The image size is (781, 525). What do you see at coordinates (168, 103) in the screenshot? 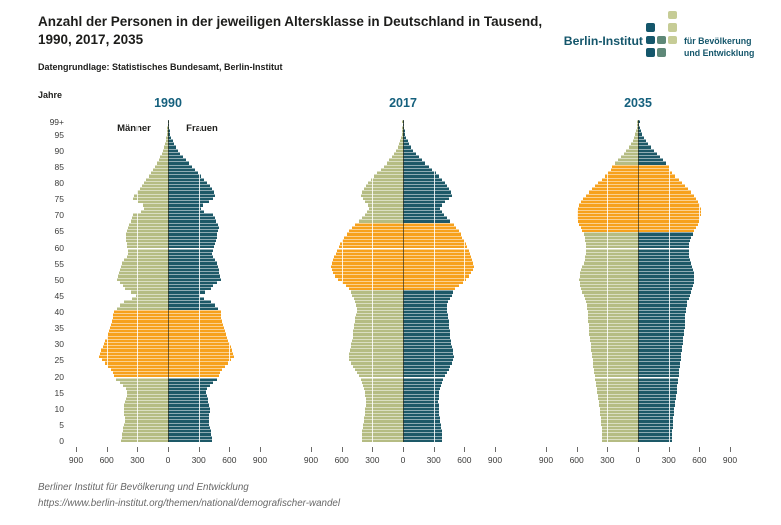
I see `year-title-1990: 1990` at bounding box center [168, 103].